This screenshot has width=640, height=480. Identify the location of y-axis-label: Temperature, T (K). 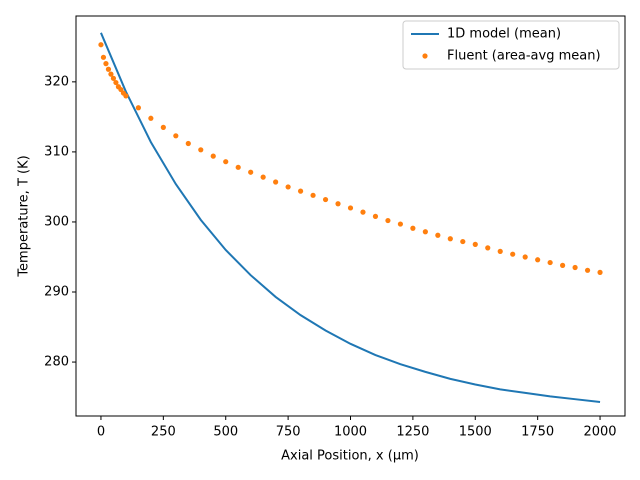
(24, 216).